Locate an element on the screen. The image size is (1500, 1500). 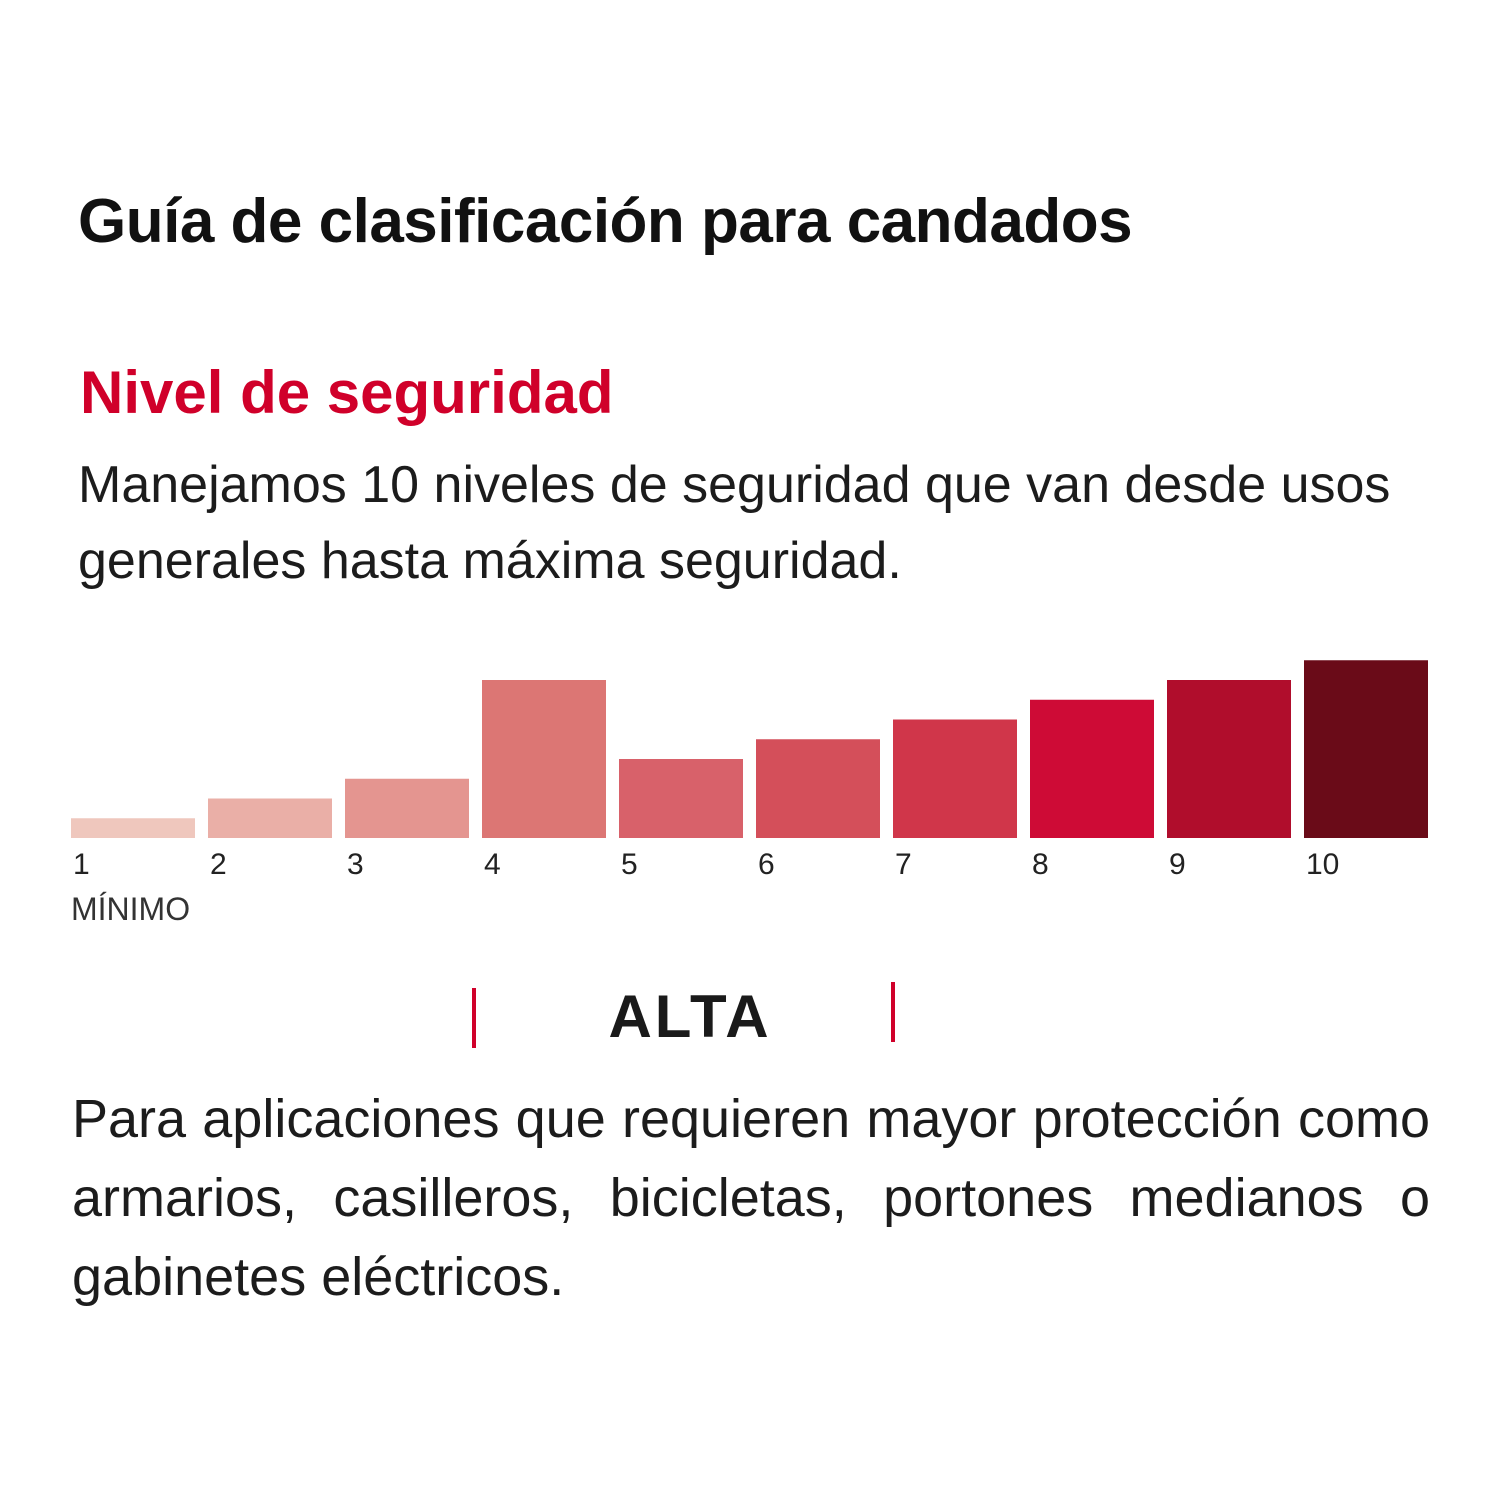
divider-right is located at coordinates (893, 1012).